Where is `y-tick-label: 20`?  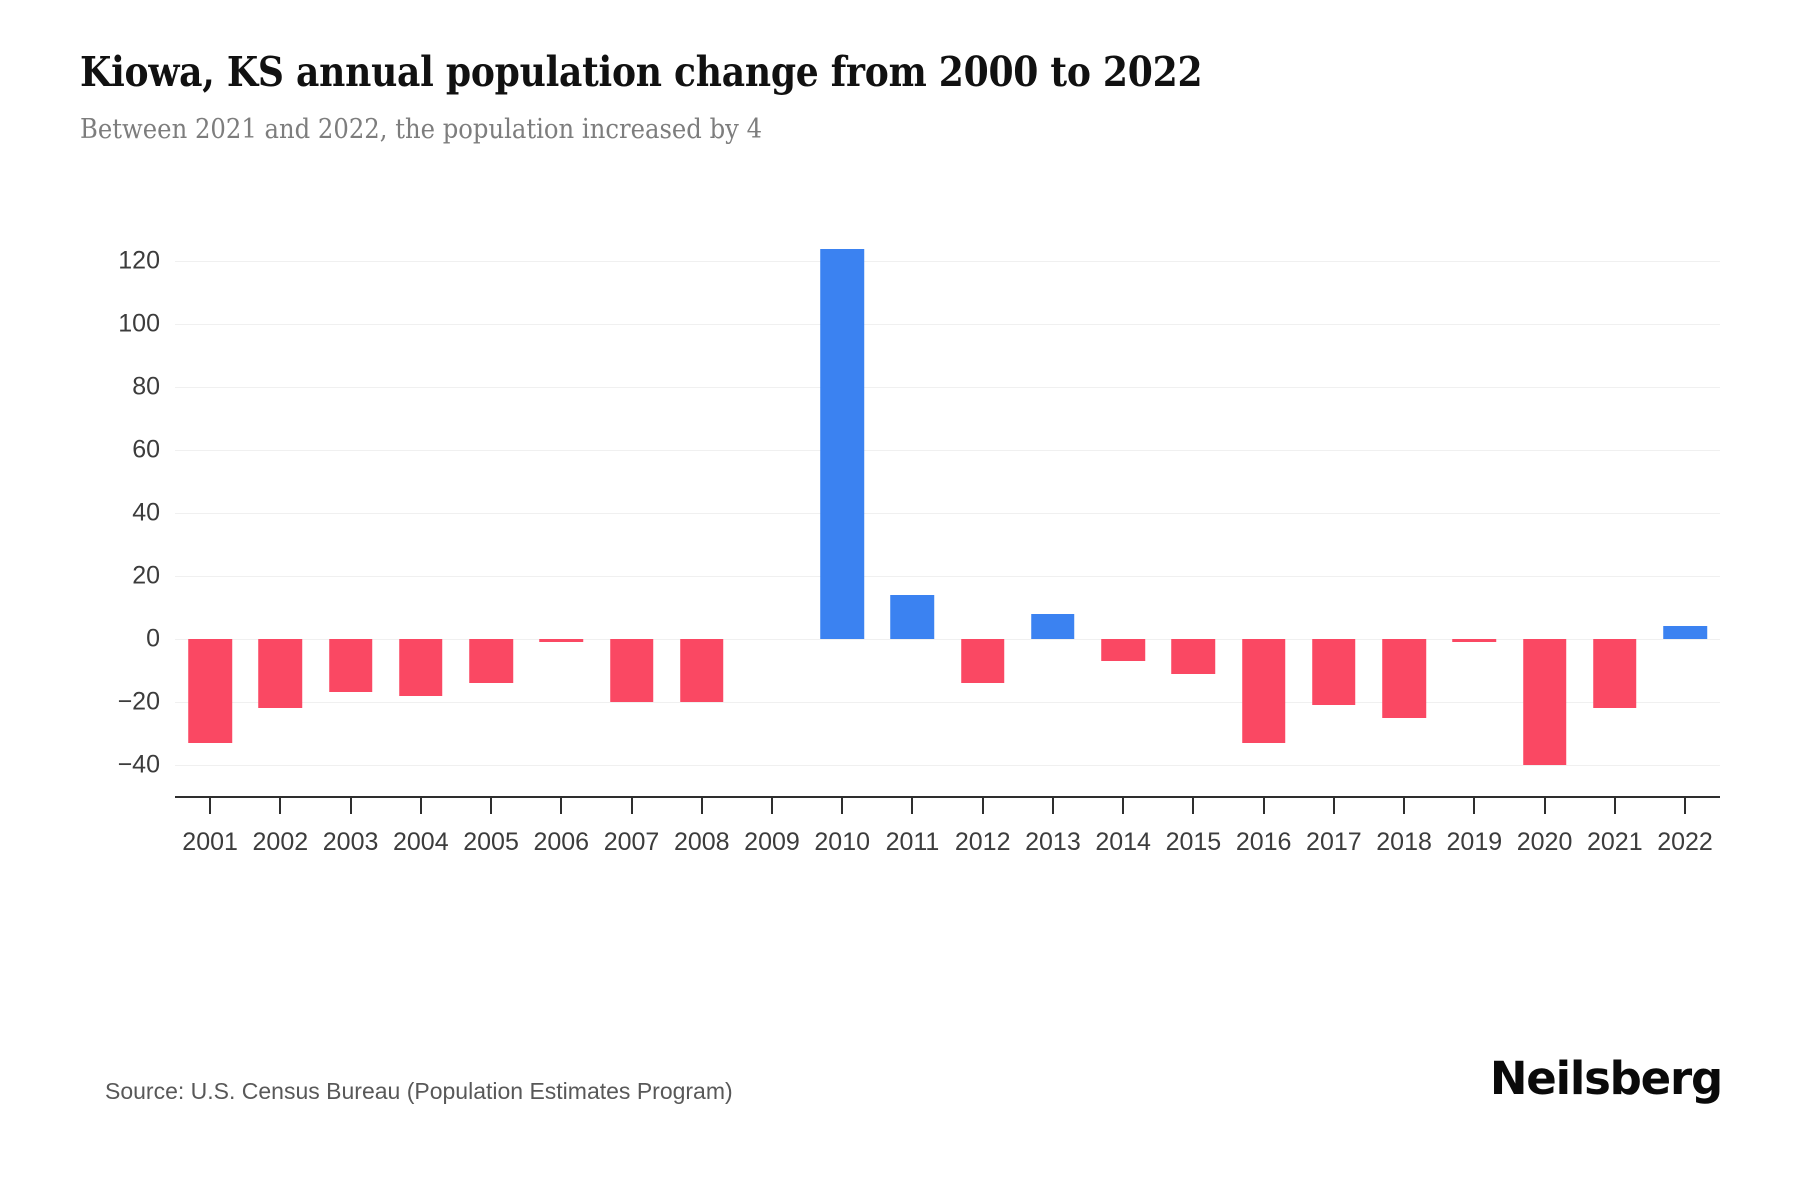
y-tick-label: 20 is located at coordinates (146, 575).